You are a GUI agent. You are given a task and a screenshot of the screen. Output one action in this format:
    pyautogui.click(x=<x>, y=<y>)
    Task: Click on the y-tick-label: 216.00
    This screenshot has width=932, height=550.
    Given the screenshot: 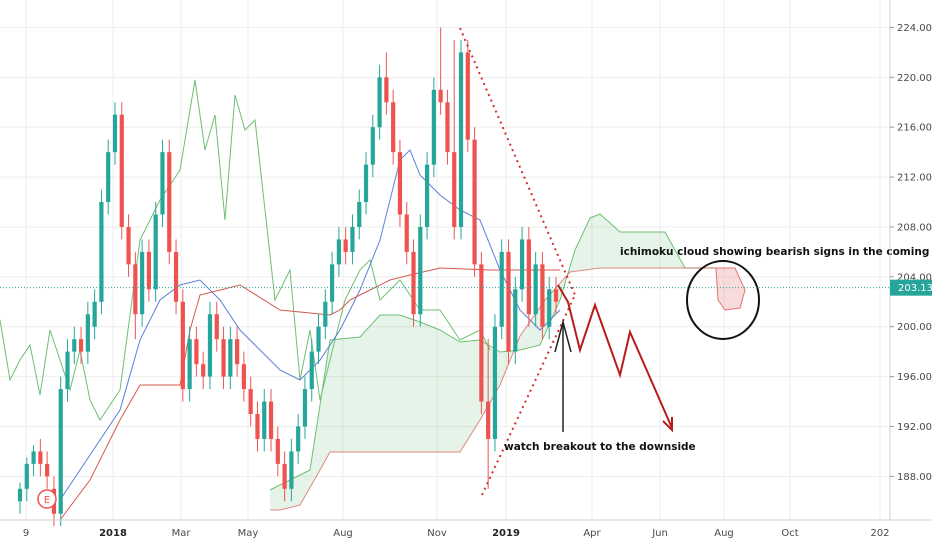 What is the action you would take?
    pyautogui.click(x=914, y=128)
    